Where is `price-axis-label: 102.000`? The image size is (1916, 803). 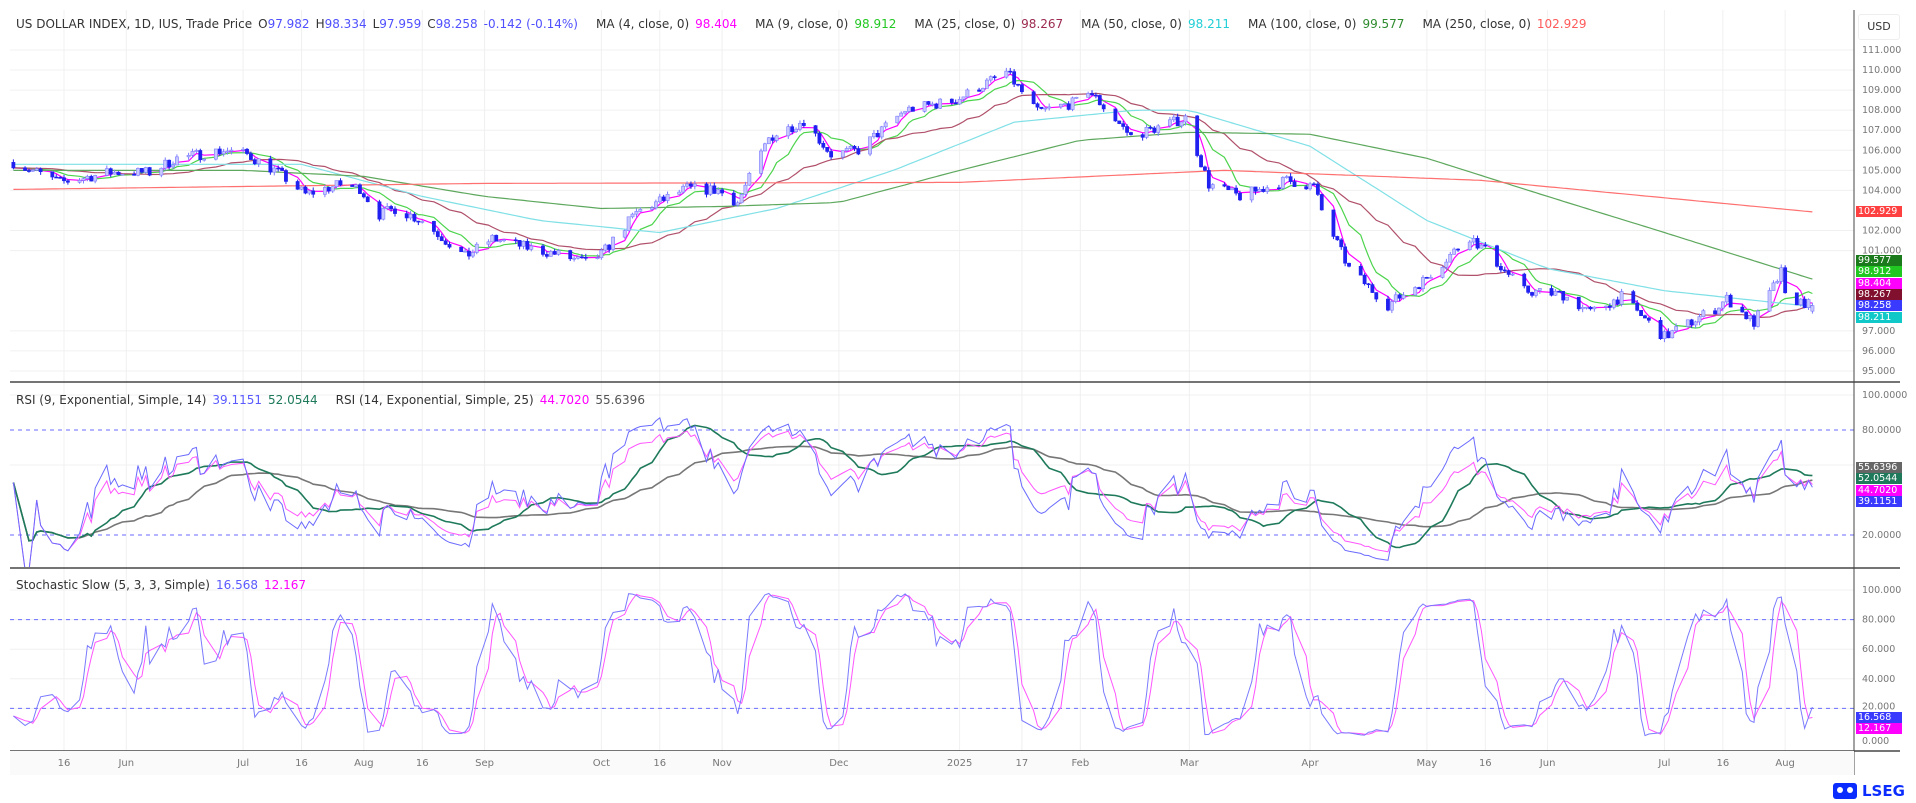 price-axis-label: 102.000 is located at coordinates (1881, 231).